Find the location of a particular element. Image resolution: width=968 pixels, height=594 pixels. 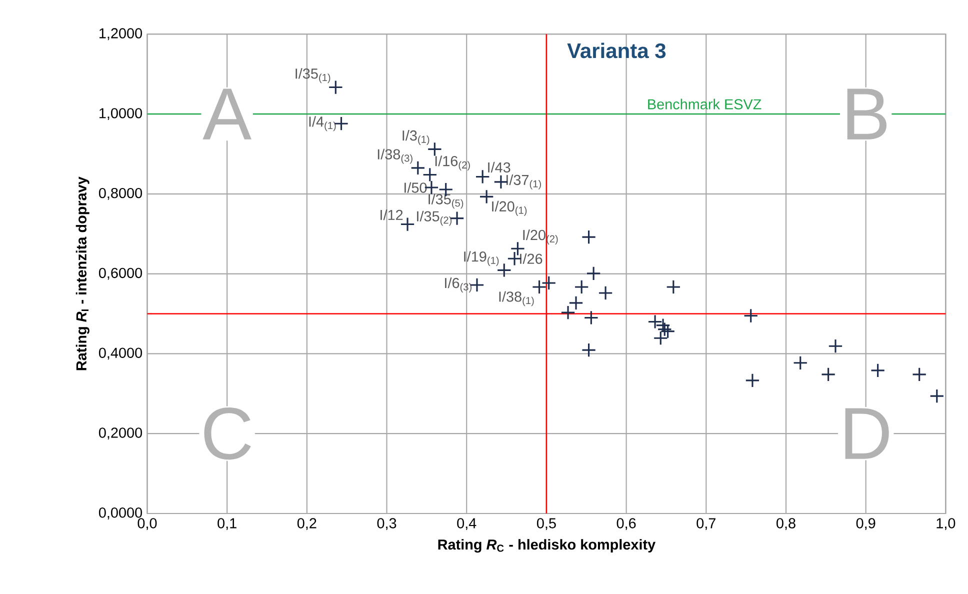

x-tick-label: 0,6 is located at coordinates (626, 524).